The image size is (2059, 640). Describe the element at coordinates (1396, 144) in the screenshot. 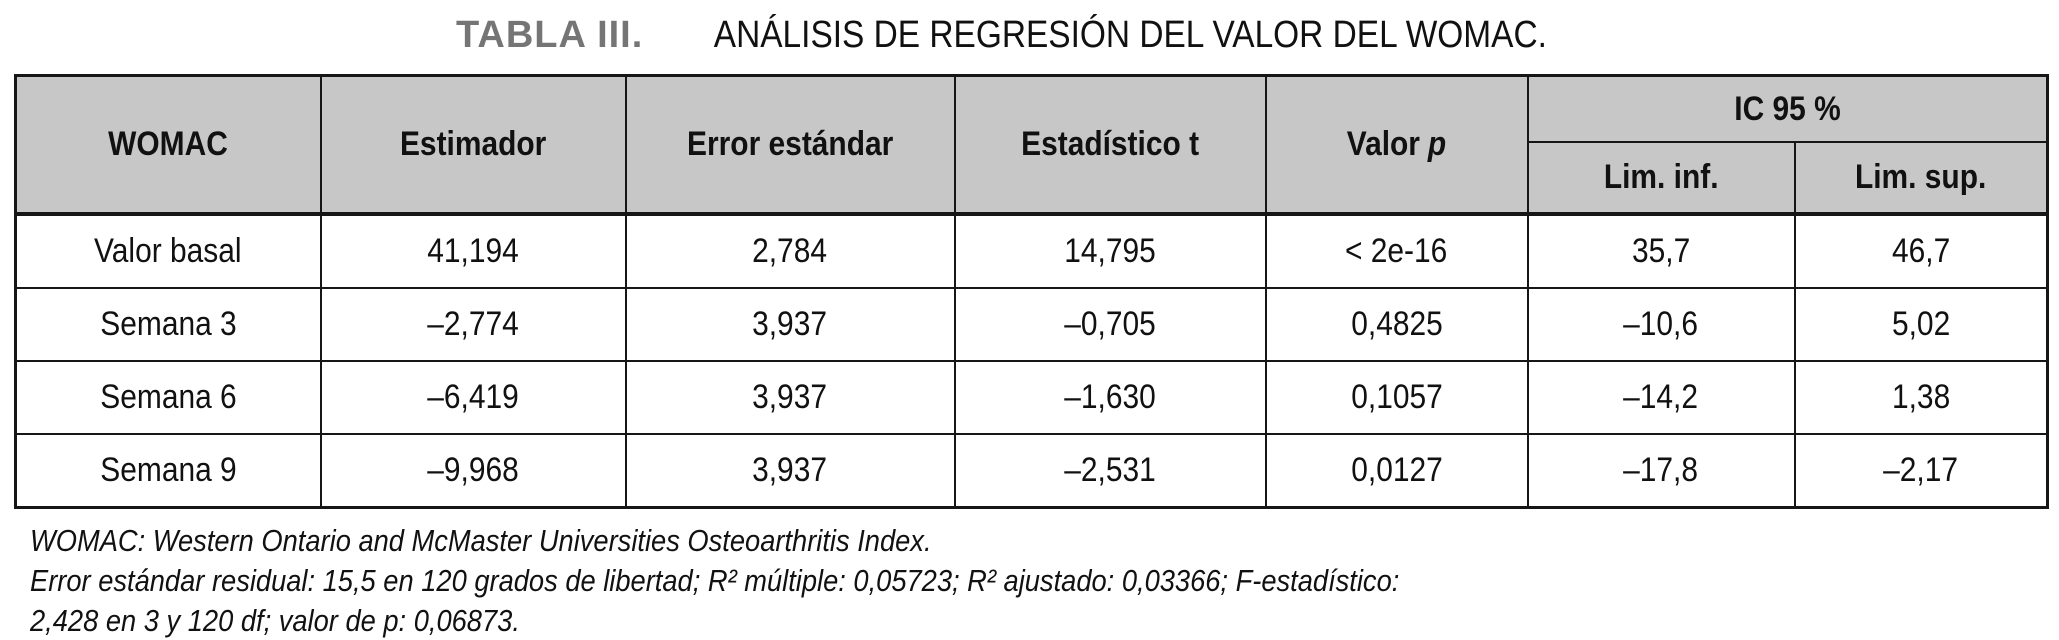

I see `column-header-valor-p: Valor p` at that location.